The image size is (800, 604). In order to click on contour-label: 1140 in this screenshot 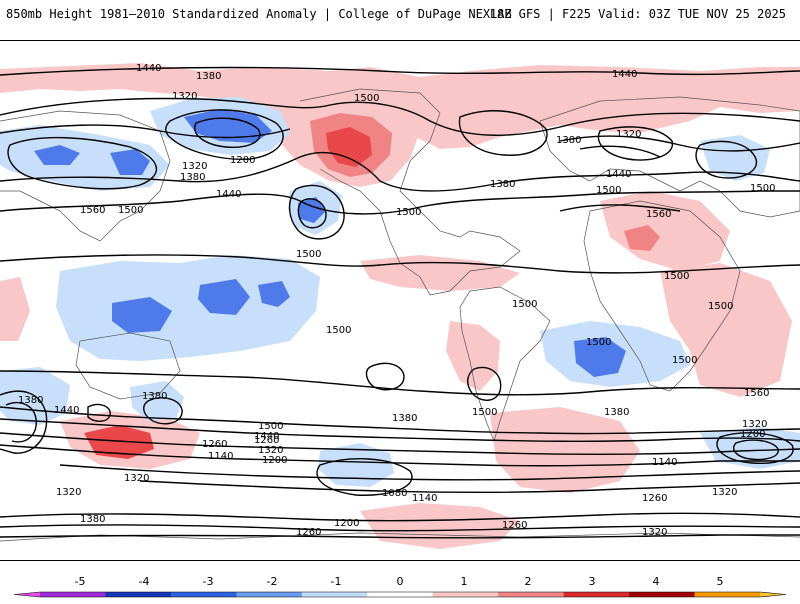, I will do `click(220, 456)`.